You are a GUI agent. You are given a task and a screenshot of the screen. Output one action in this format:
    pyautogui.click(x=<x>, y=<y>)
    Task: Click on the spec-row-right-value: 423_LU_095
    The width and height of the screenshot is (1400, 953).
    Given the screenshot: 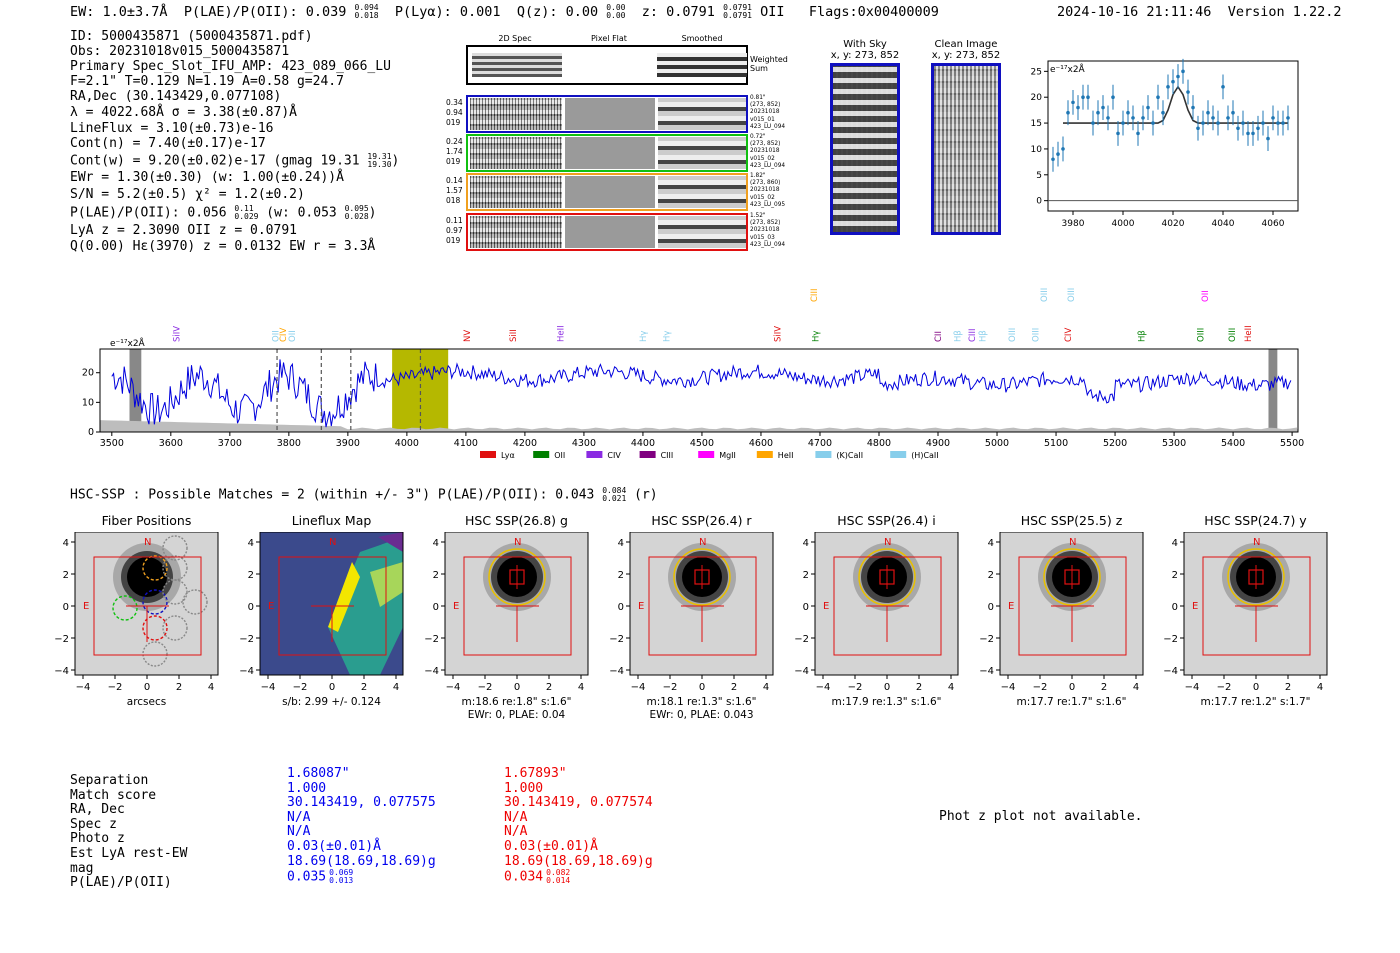 What is the action you would take?
    pyautogui.click(x=768, y=204)
    